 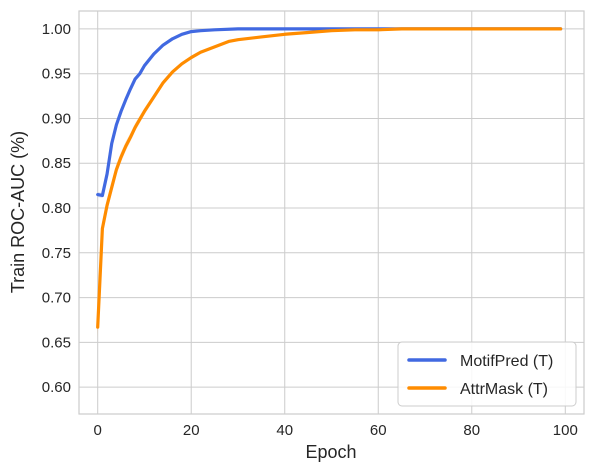 What do you see at coordinates (504, 389) in the screenshot?
I see `legend-label-attrmask: AttrMask (T)` at bounding box center [504, 389].